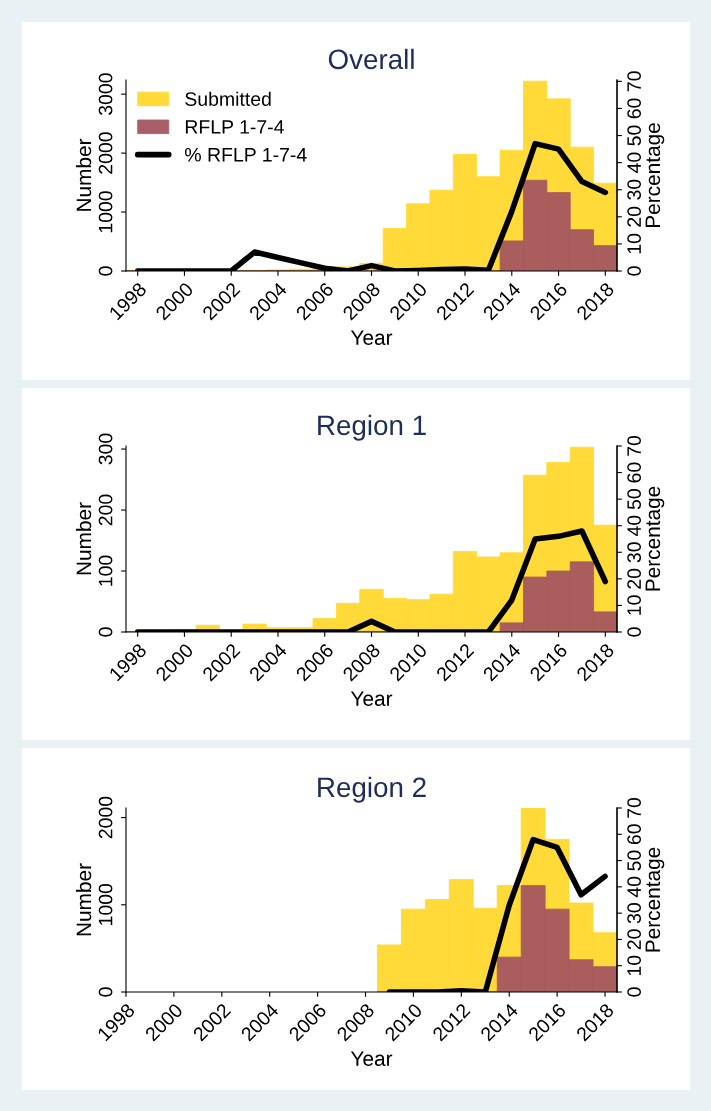 The width and height of the screenshot is (711, 1111). Describe the element at coordinates (372, 789) in the screenshot. I see `chart-title: Region 2` at that location.